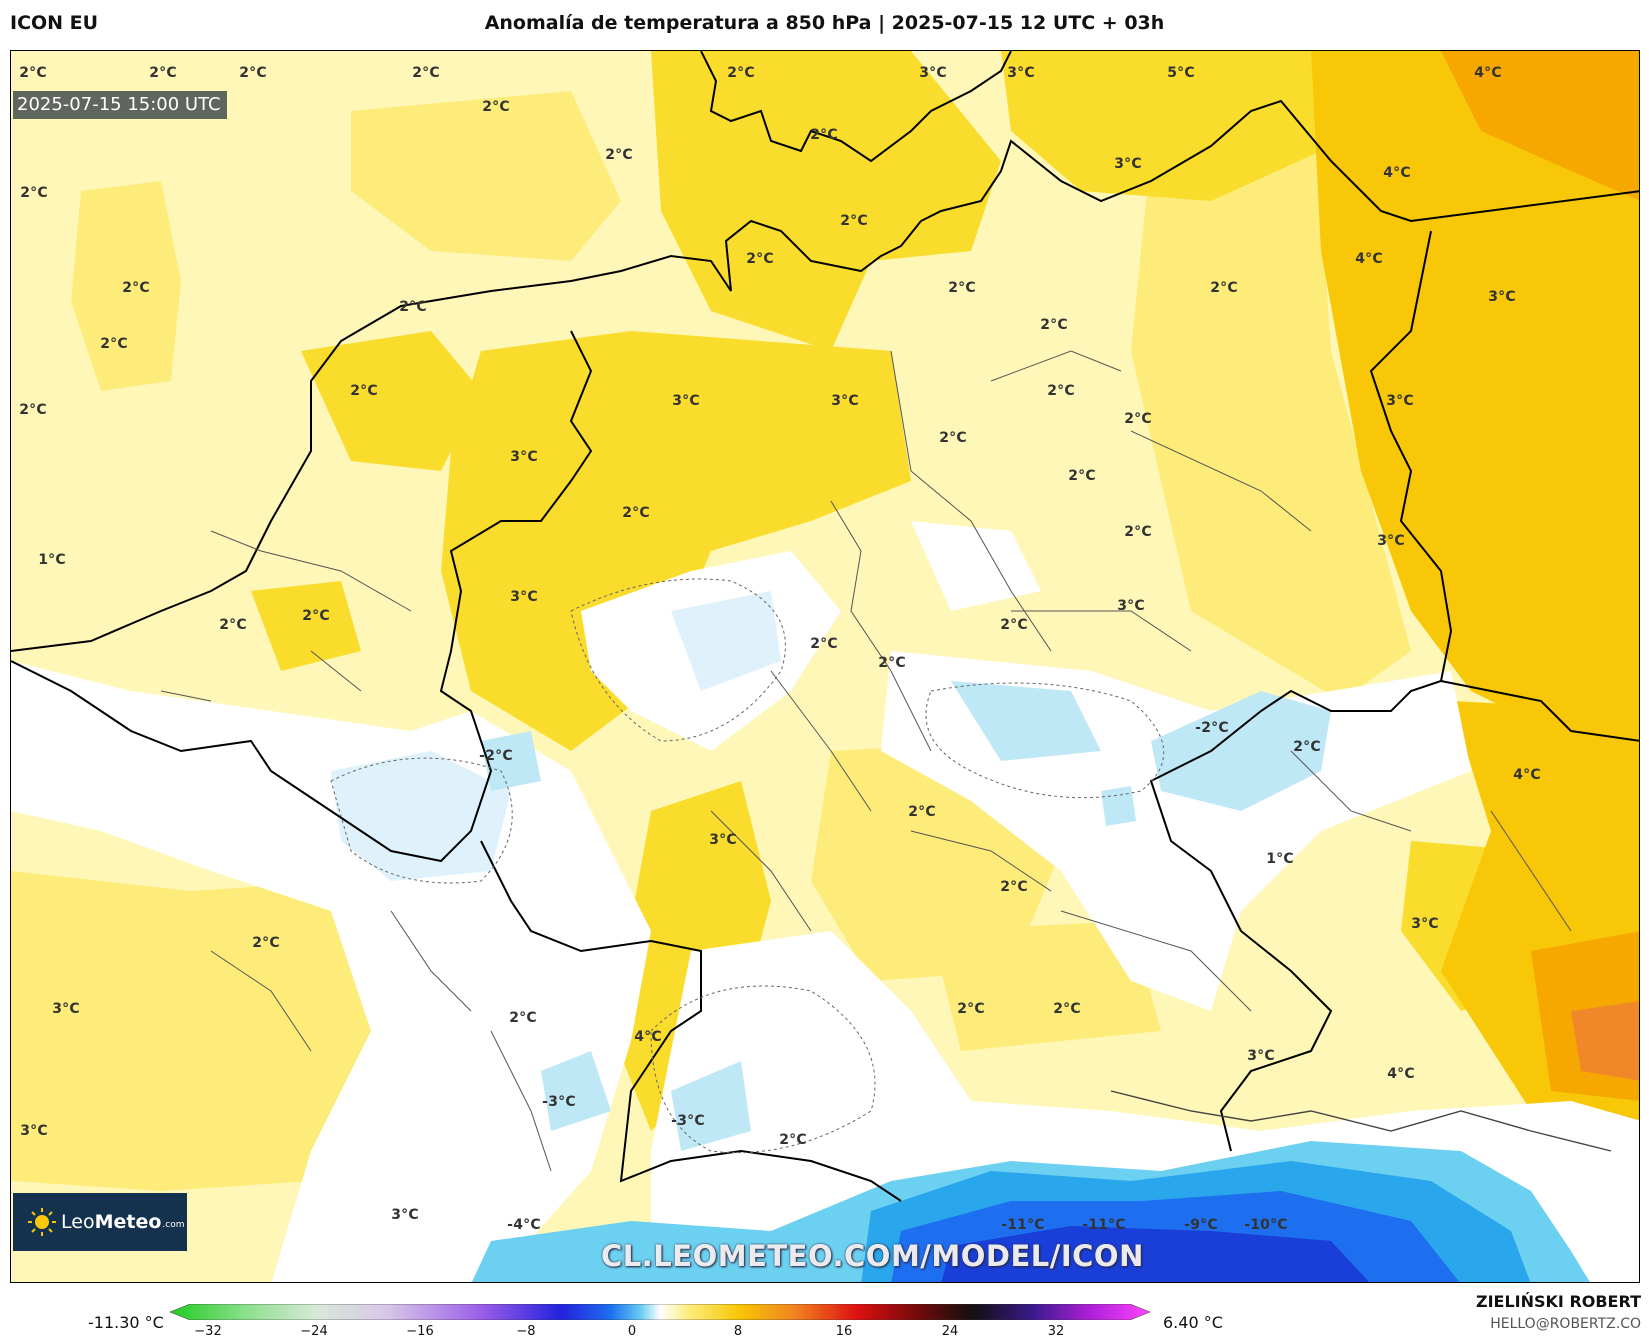 This screenshot has width=1649, height=1340. What do you see at coordinates (872, 1256) in the screenshot?
I see `watermark-url: CL.LEOMETEO.COM/MODEL/ICON` at bounding box center [872, 1256].